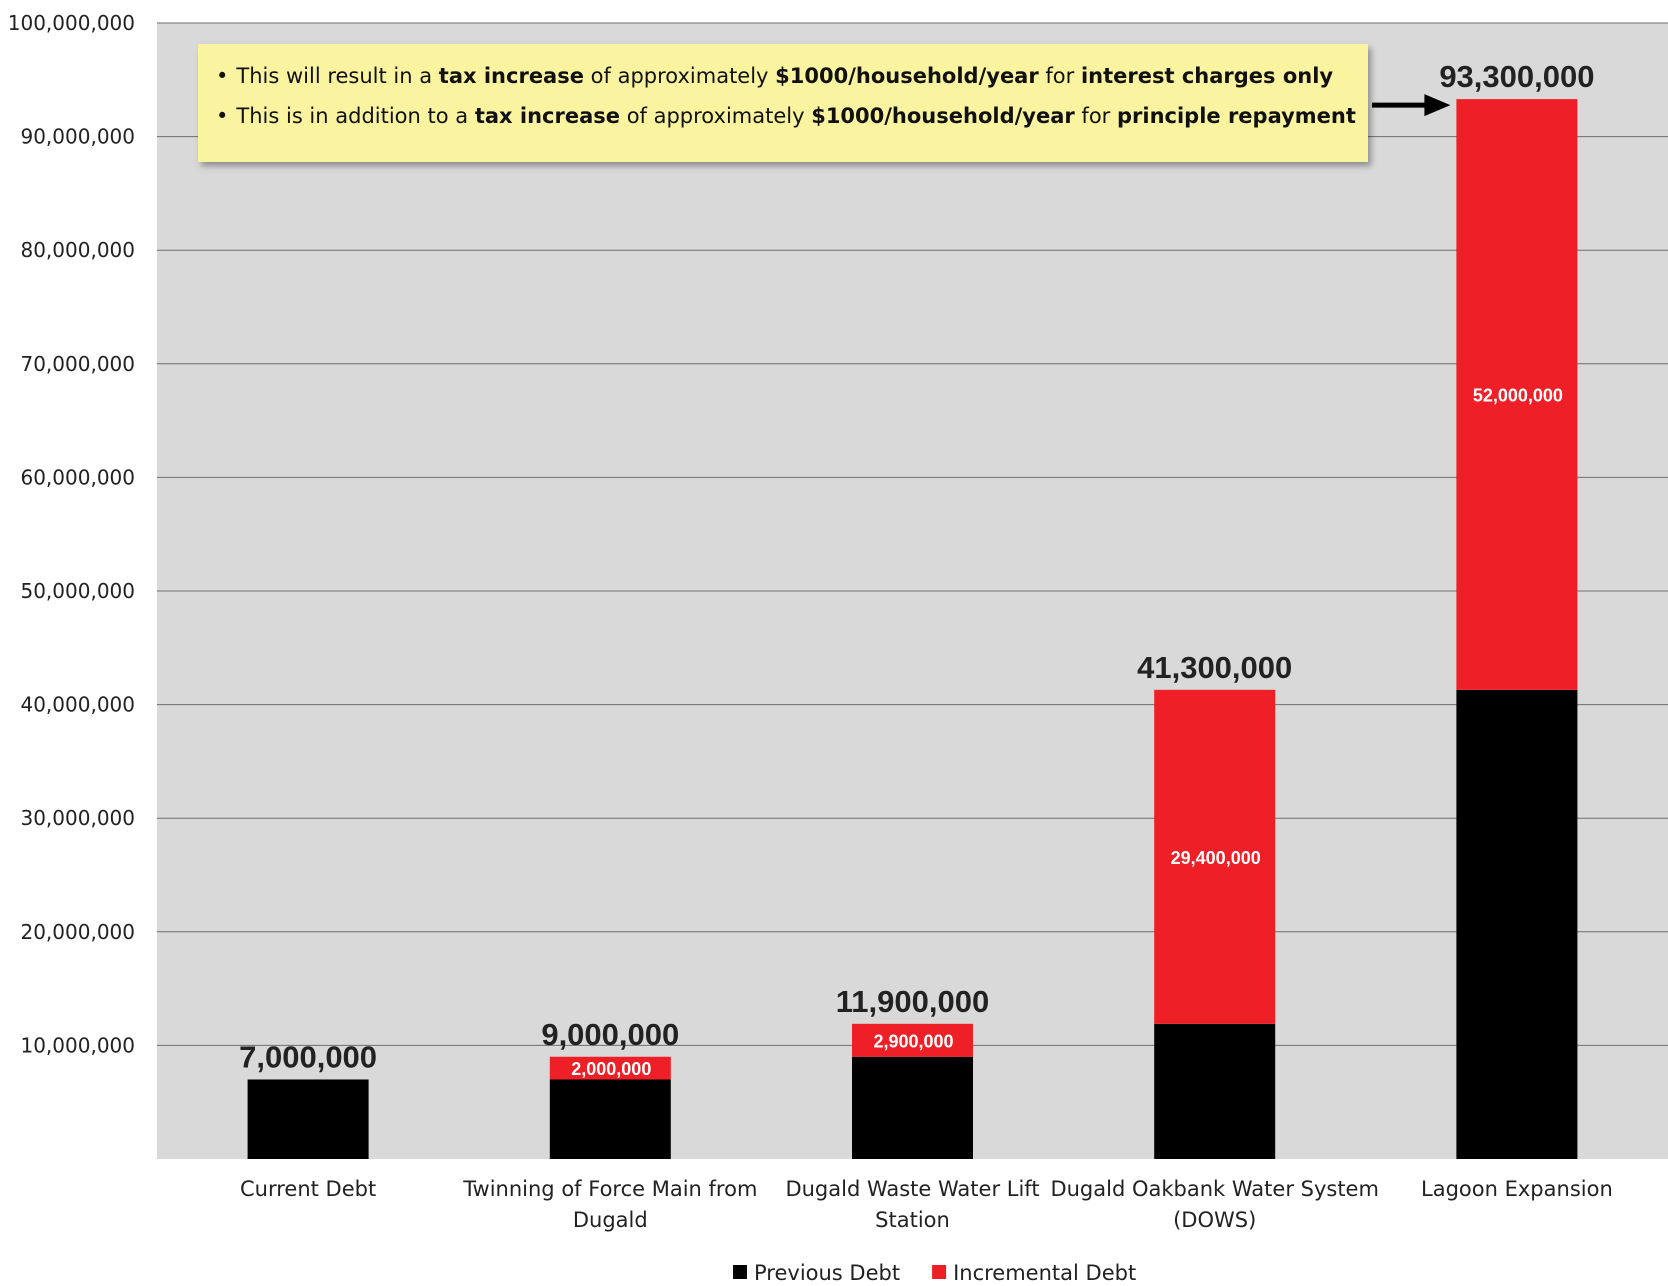  I want to click on y-tick-label: 70,000,000, so click(77, 364).